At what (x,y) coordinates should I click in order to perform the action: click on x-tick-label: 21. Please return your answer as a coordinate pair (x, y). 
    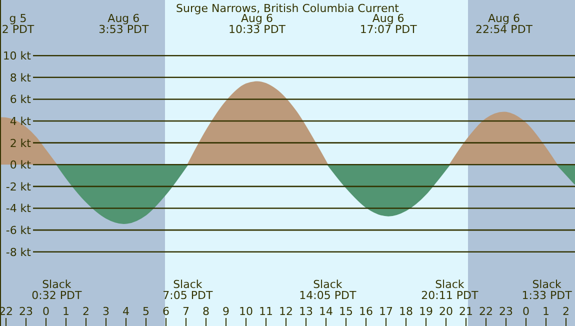
    Looking at the image, I should click on (466, 311).